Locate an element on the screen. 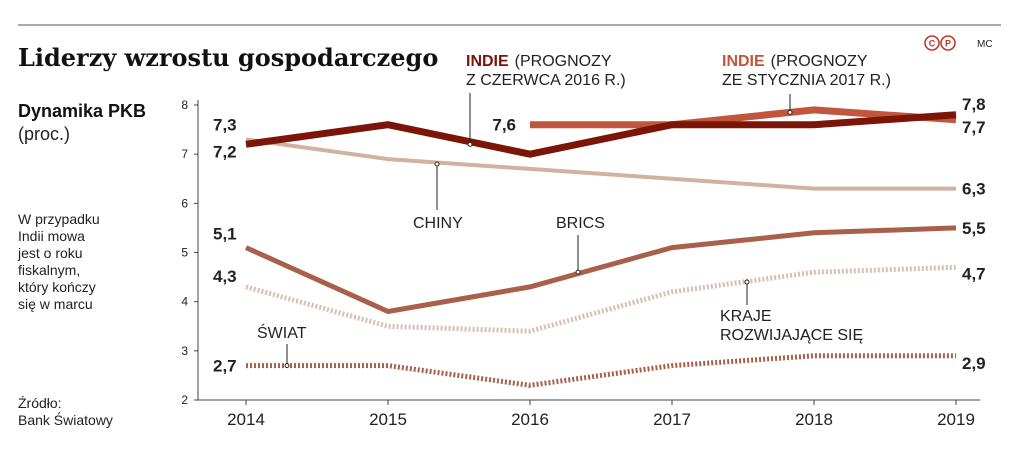 The height and width of the screenshot is (459, 1019). start-value-label: 5,1 is located at coordinates (225, 234).